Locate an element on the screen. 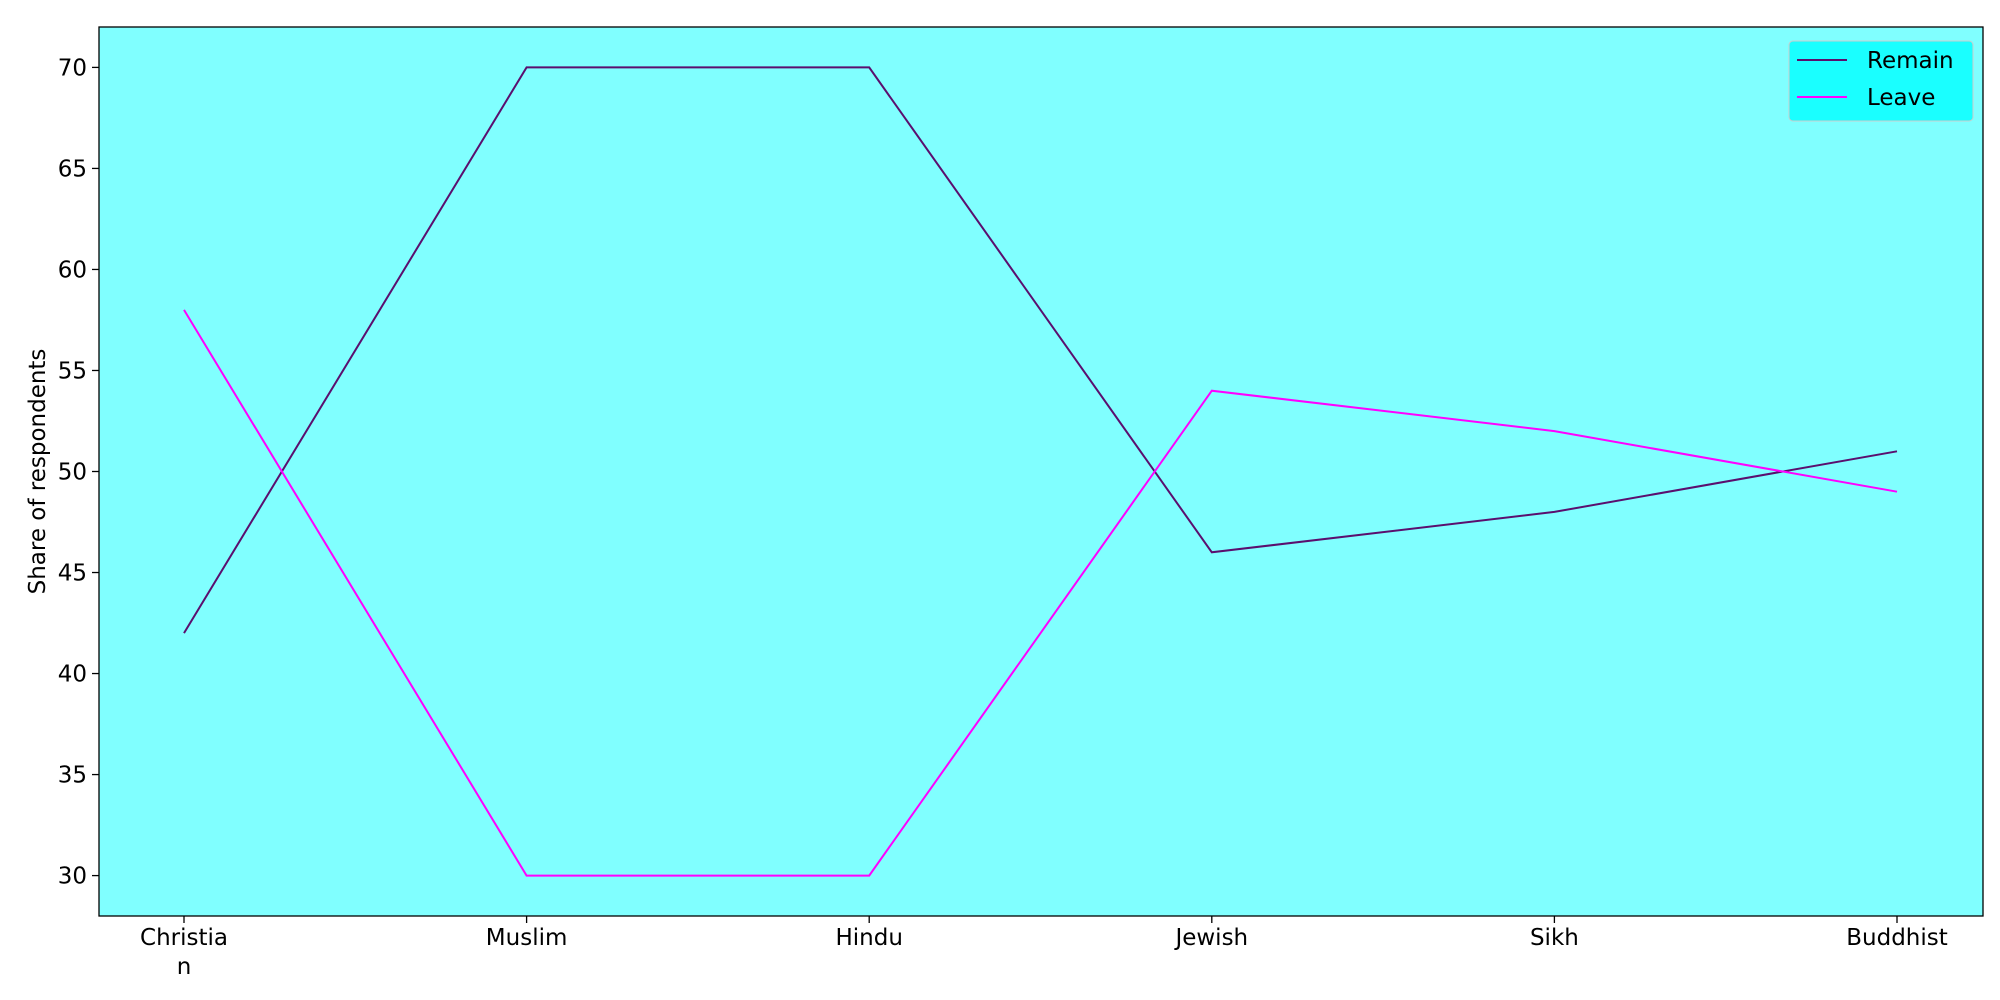  y-tick-label: 30 is located at coordinates (72, 877).